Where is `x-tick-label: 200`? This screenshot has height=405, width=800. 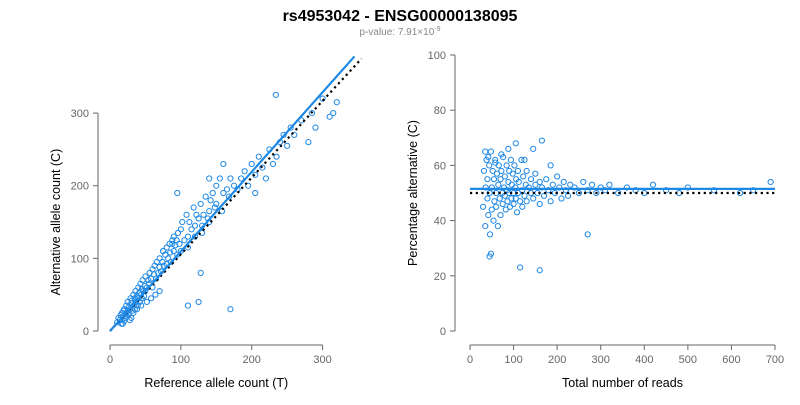
x-tick-label: 200 is located at coordinates (557, 360).